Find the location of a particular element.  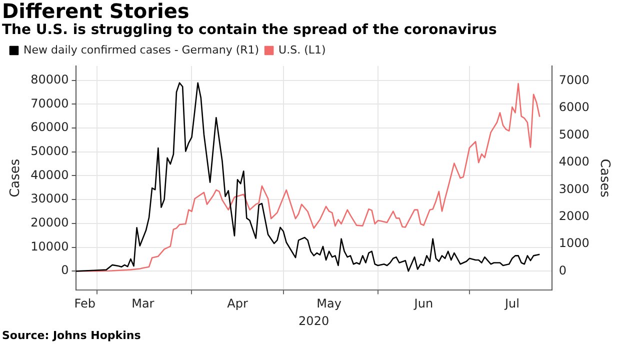

y2-tick-label: 4000 is located at coordinates (574, 161).